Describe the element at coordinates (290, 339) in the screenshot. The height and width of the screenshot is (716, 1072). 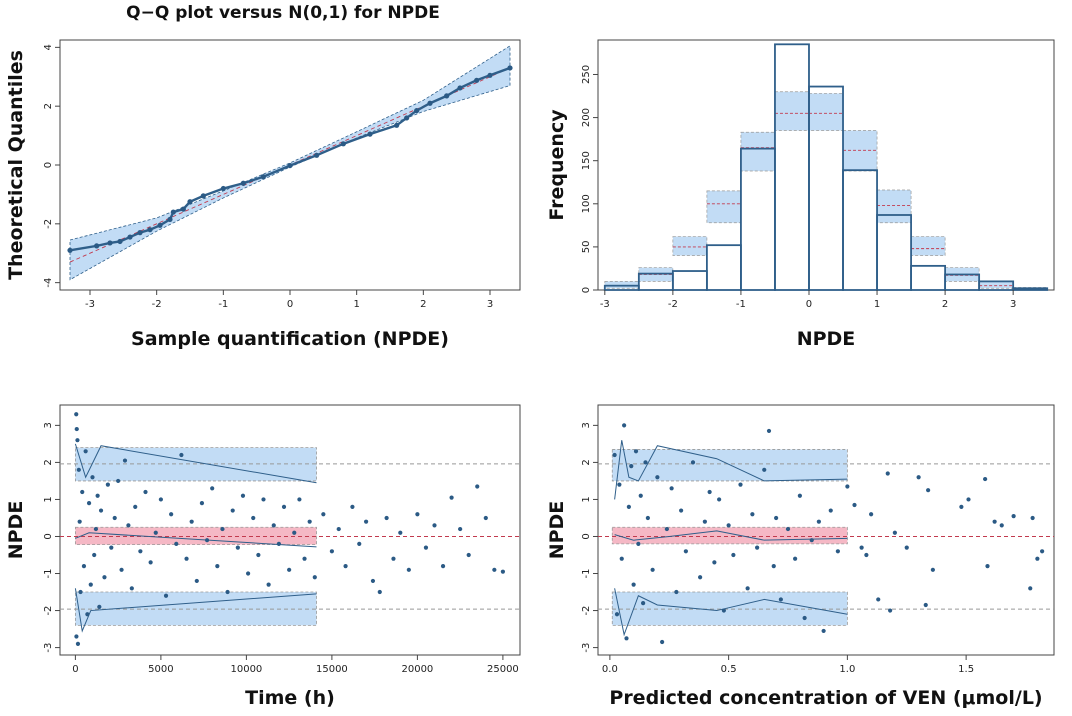
I see `qq-xlabel: Sample quantification (NPDE)` at that location.